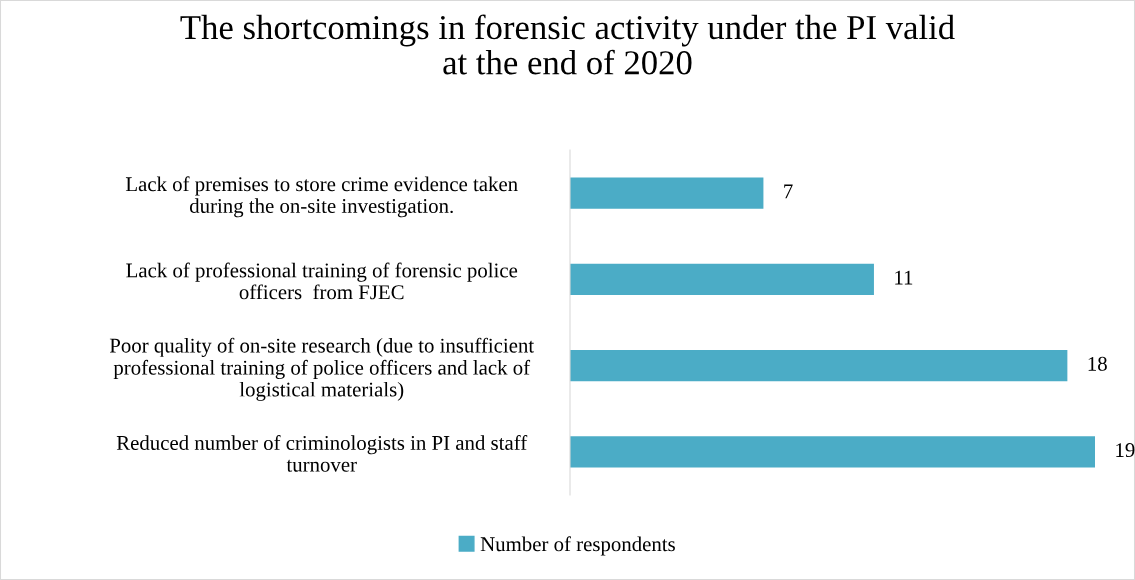 This screenshot has width=1135, height=580. I want to click on legend-label: Number of respondents, so click(577, 546).